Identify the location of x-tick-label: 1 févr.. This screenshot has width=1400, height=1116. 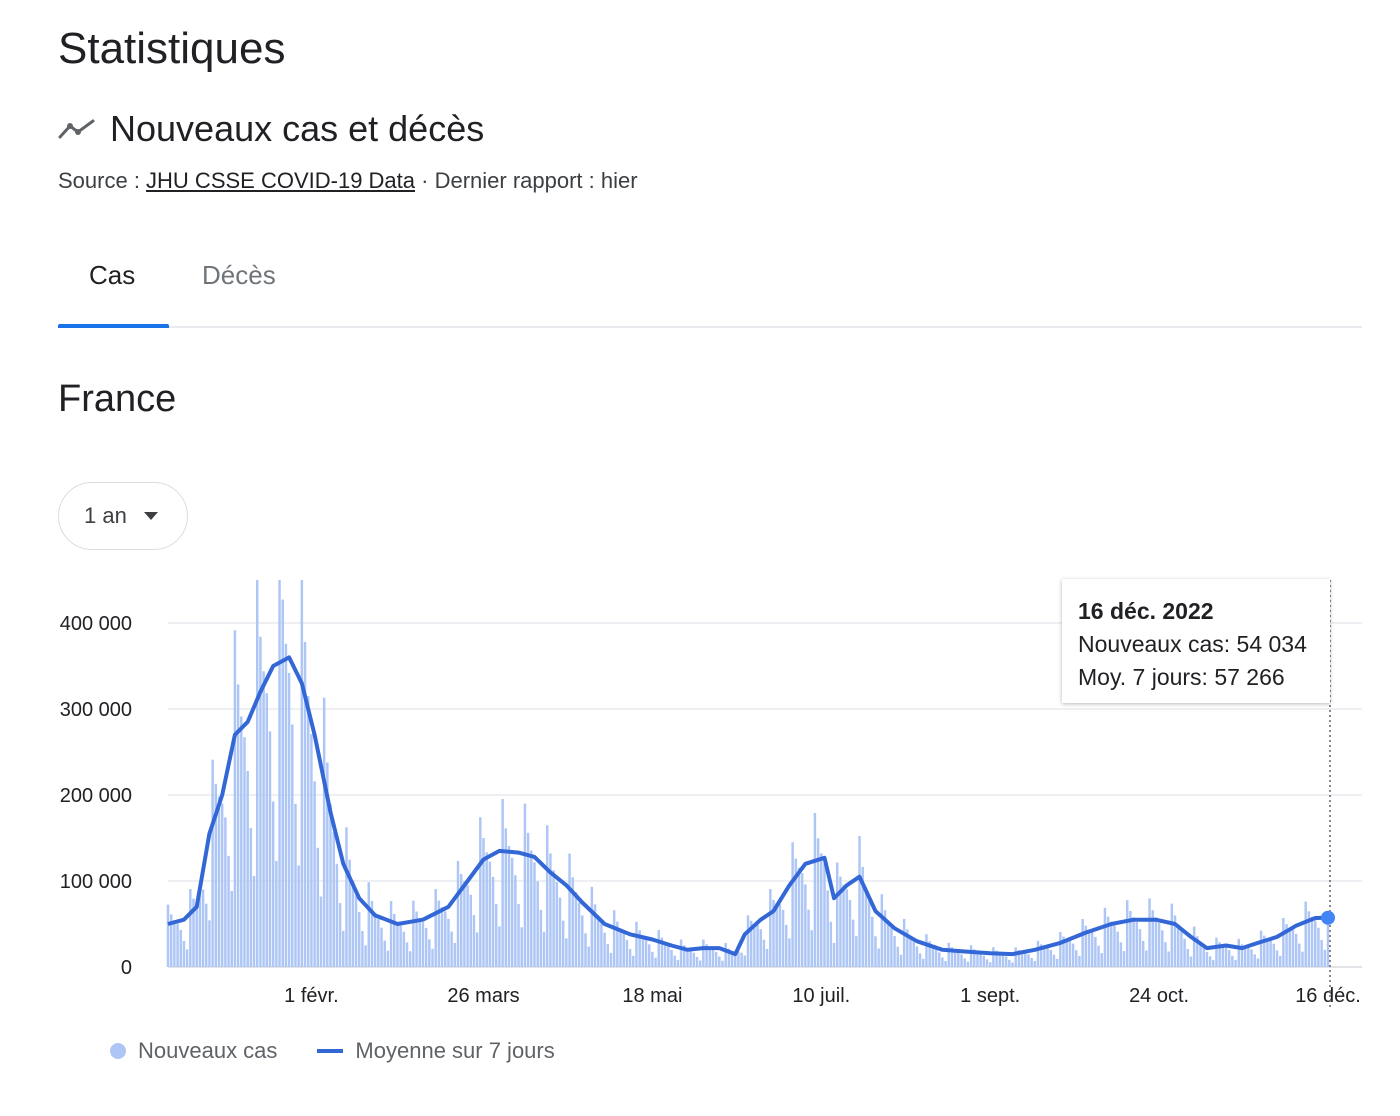
(311, 996).